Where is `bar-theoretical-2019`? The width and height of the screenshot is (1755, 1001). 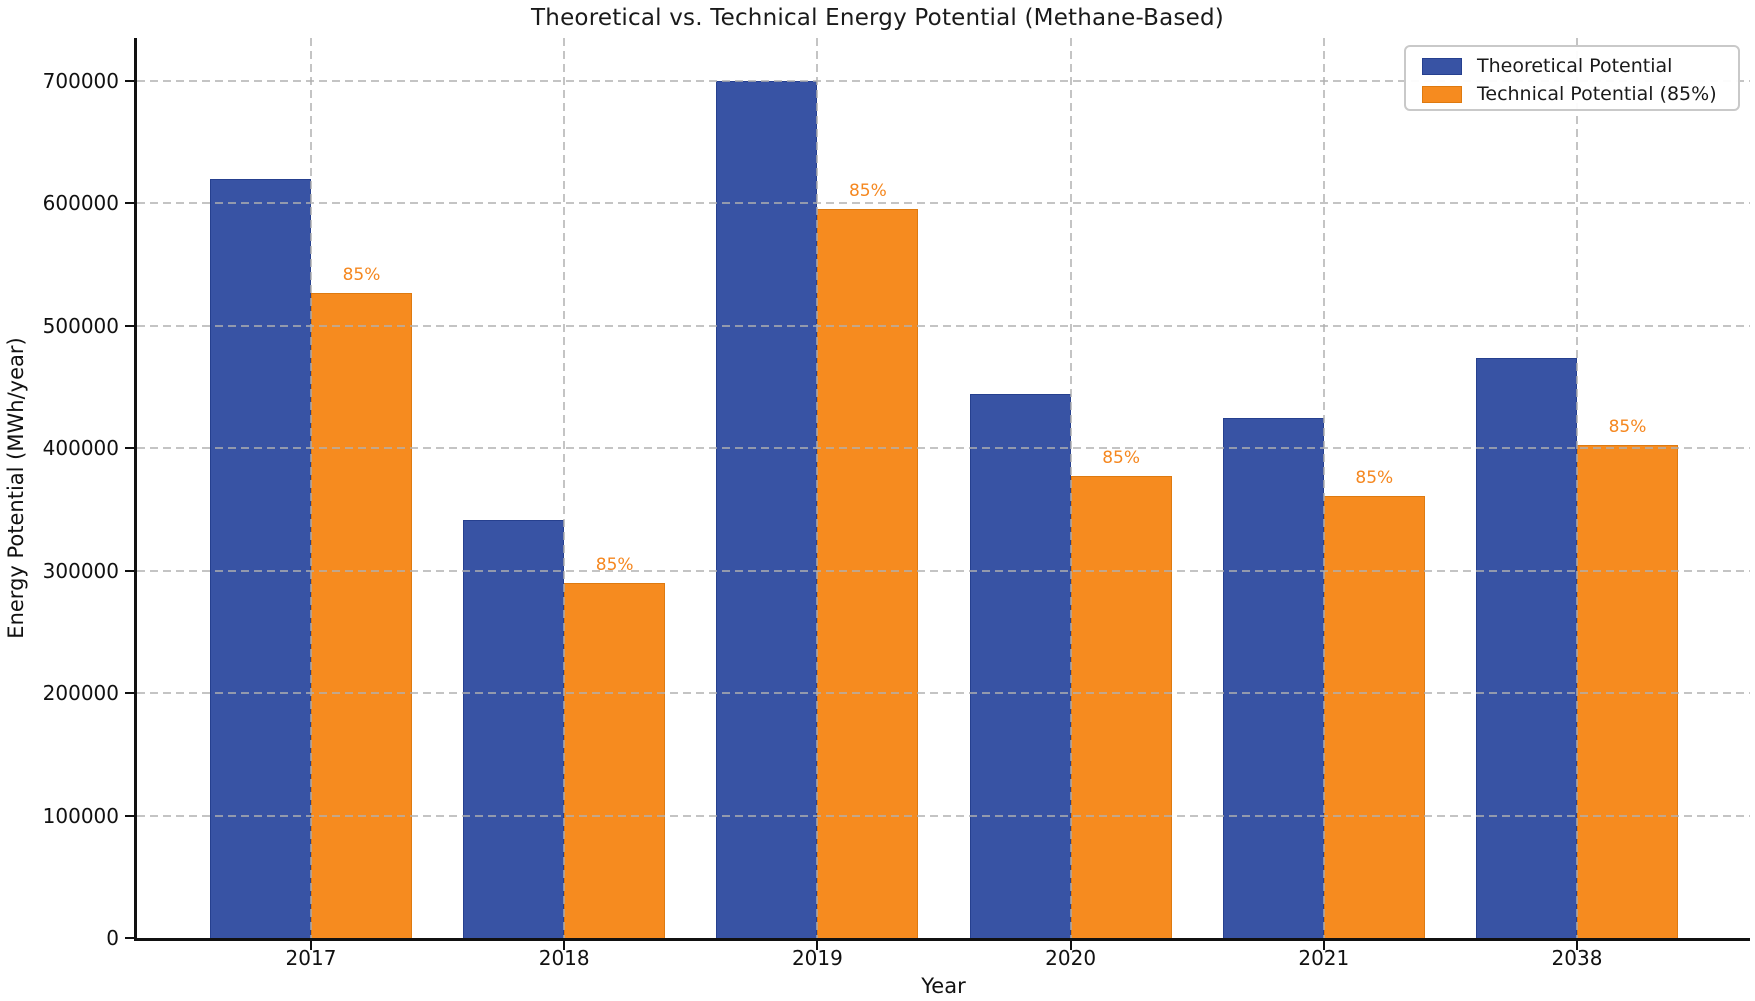
bar-theoretical-2019 is located at coordinates (767, 509).